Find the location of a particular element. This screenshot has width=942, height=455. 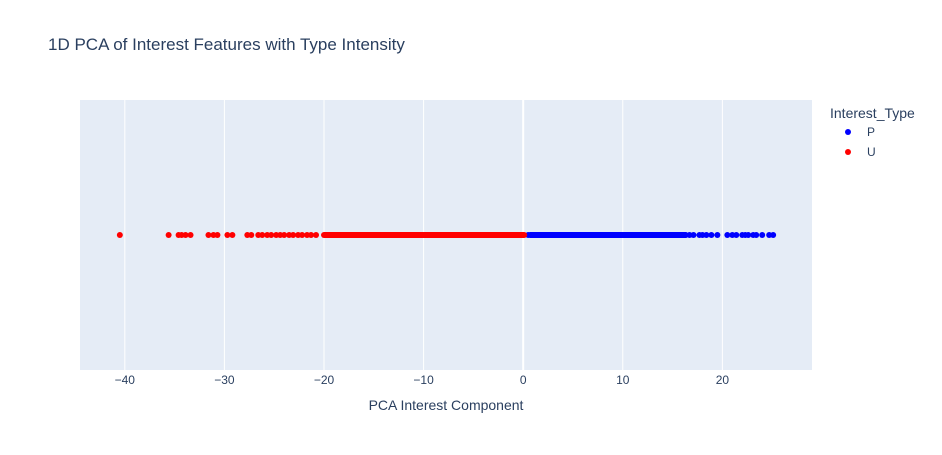

legend-label: U is located at coordinates (871, 152).